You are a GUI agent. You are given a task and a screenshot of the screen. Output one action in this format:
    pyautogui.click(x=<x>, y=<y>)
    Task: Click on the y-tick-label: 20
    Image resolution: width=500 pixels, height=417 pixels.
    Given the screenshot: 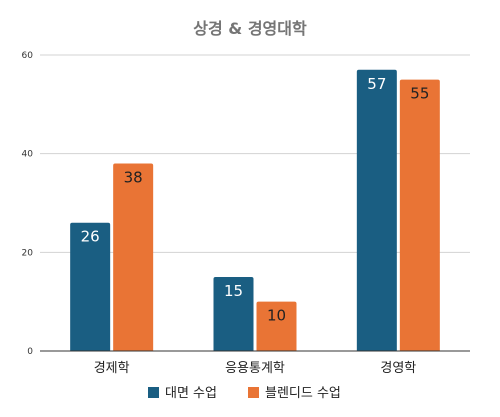 What is the action you would take?
    pyautogui.click(x=28, y=253)
    